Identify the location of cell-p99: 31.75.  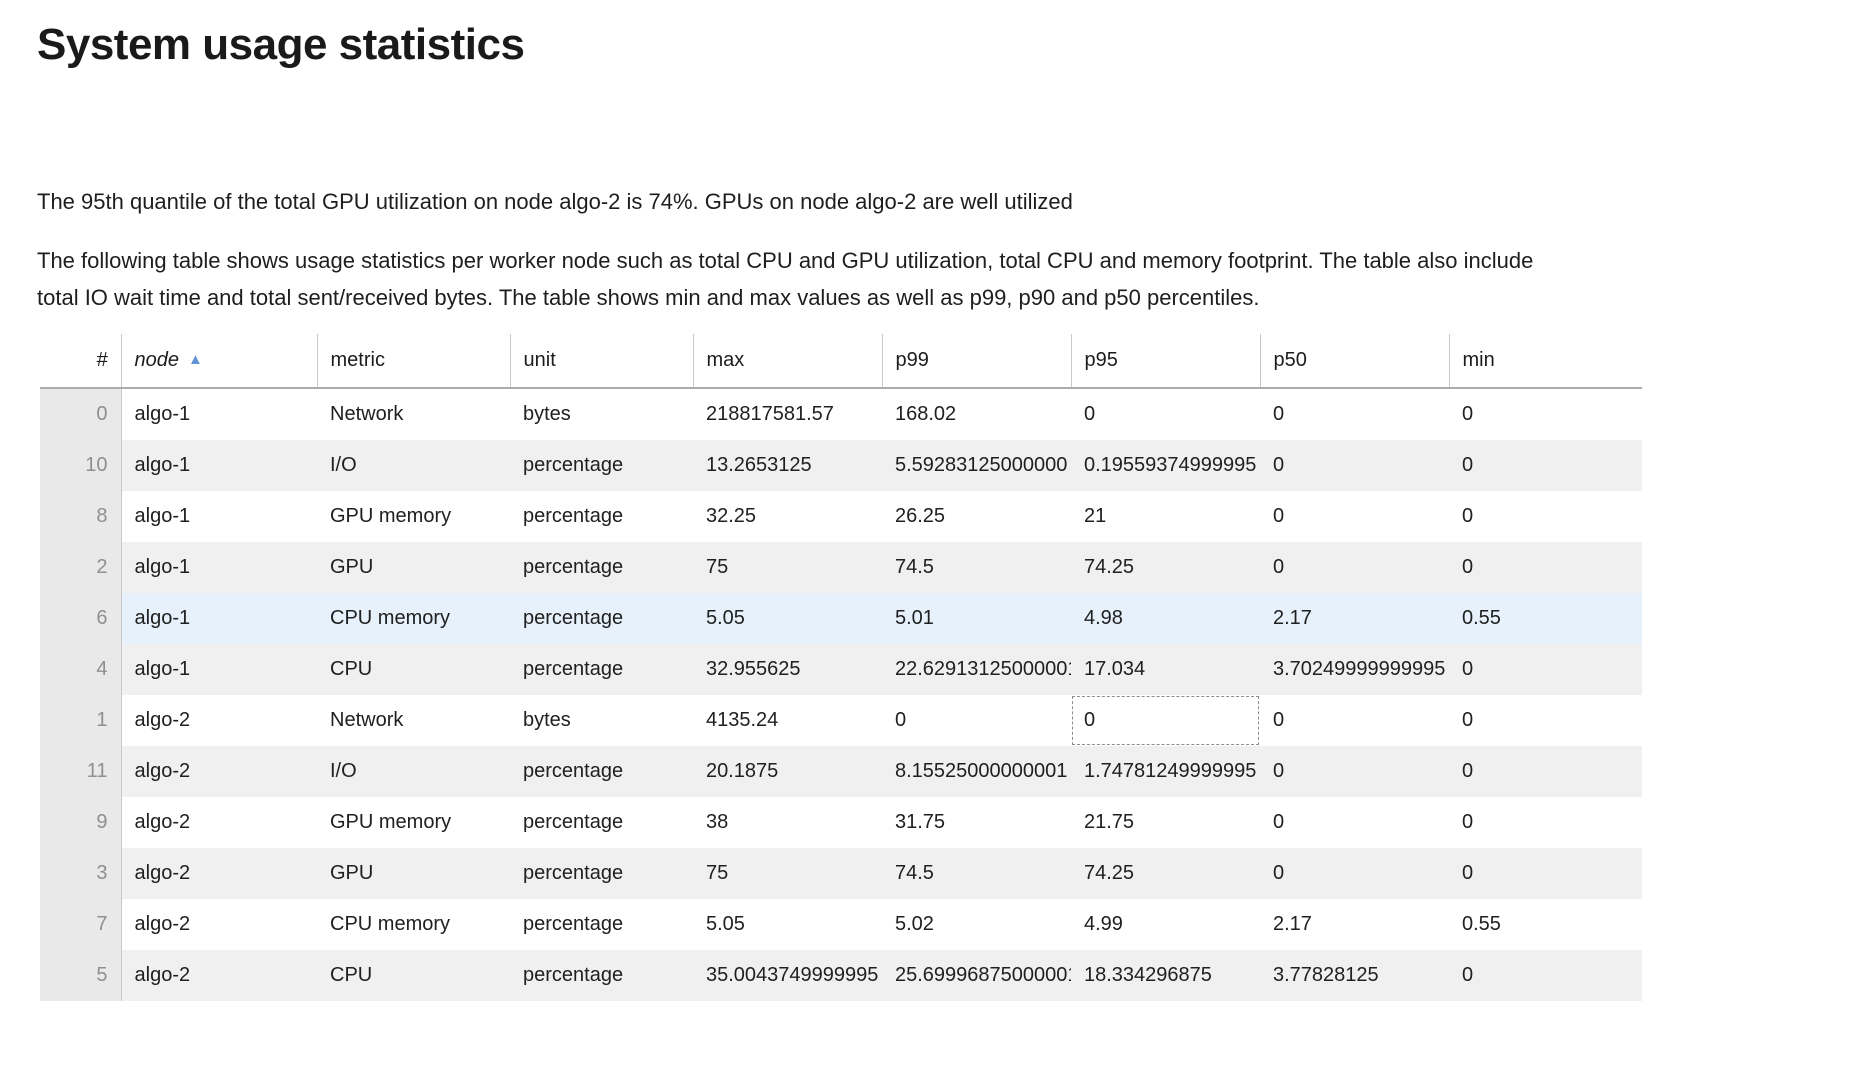
(976, 822).